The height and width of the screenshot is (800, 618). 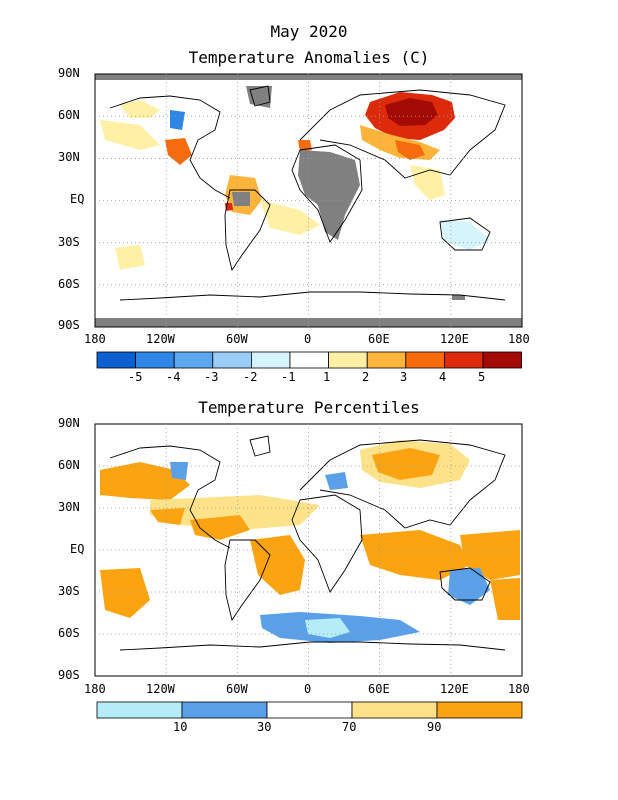 I want to click on panel1-title: Temperature Anomalies (C), so click(x=309, y=57).